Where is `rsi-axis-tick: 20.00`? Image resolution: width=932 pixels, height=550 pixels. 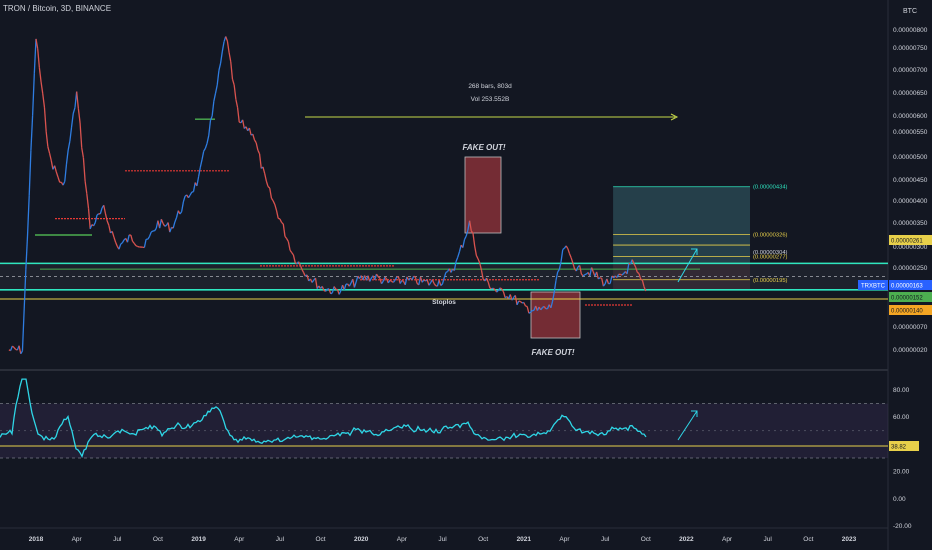
rsi-axis-tick: 20.00 is located at coordinates (901, 472).